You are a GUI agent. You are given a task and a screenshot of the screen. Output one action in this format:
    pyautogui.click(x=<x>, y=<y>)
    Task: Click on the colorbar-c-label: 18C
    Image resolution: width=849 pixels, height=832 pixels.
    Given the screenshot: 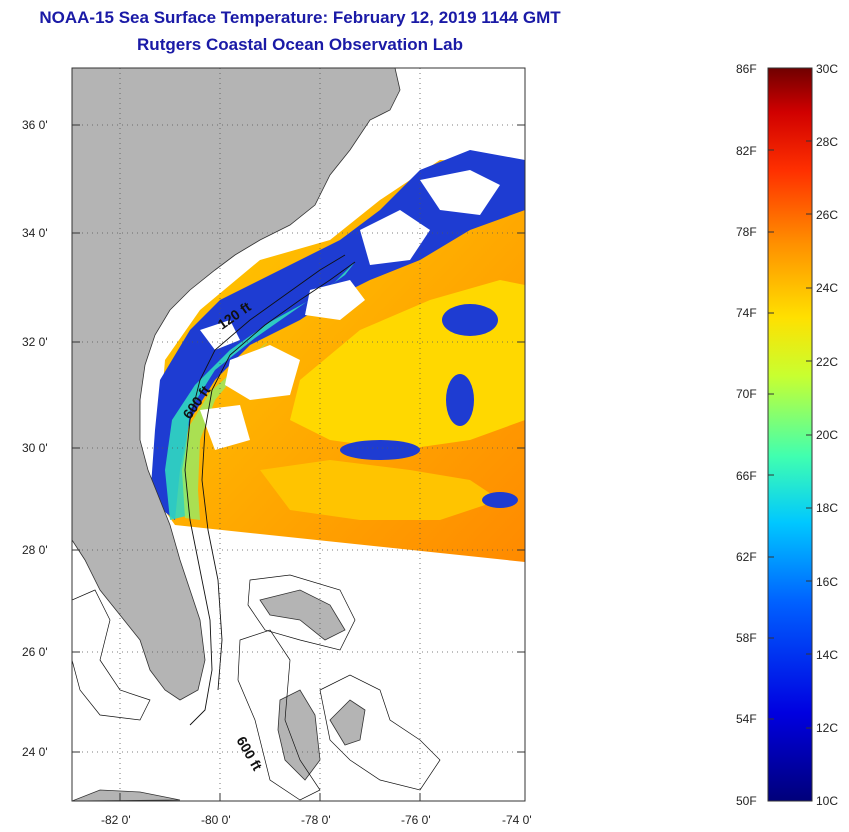 What is the action you would take?
    pyautogui.click(x=827, y=508)
    